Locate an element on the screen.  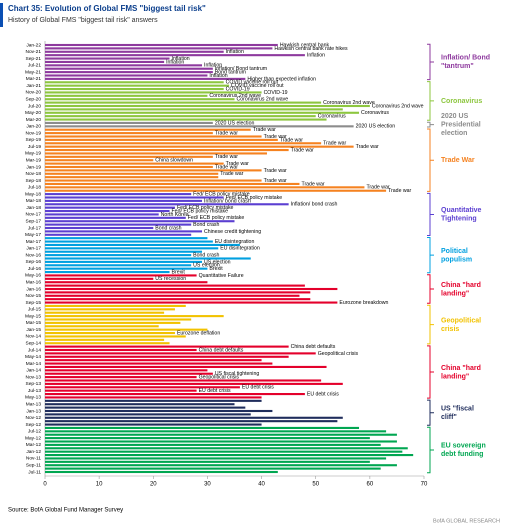
bar-label: Hawkish central bank is located at coordinates (305, 45).